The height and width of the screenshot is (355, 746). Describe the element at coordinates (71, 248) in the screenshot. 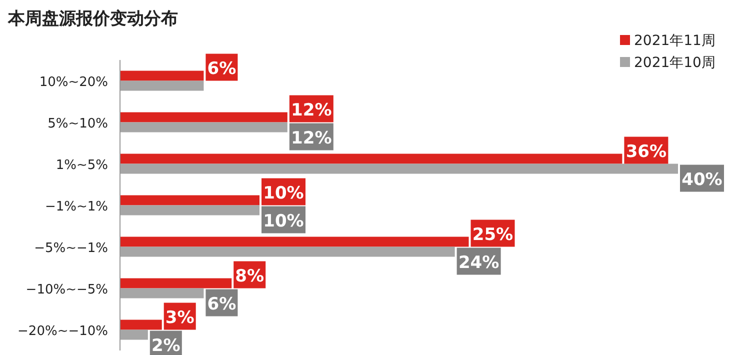

I see `y-tick-label: −5%~−1%` at that location.